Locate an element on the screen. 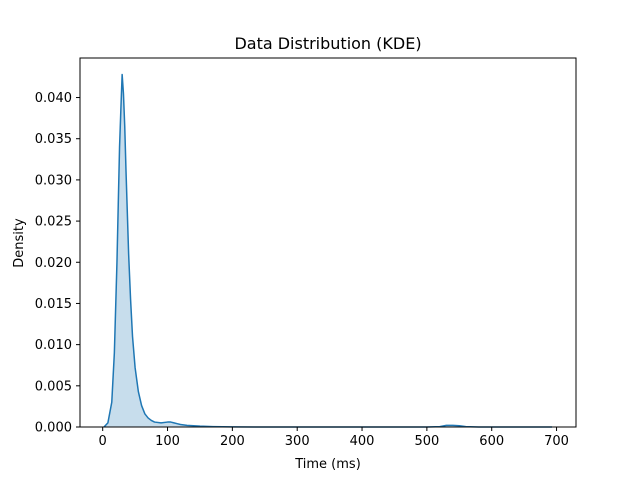 This screenshot has width=640, height=485. y-tick-label: 0.005 is located at coordinates (53, 386).